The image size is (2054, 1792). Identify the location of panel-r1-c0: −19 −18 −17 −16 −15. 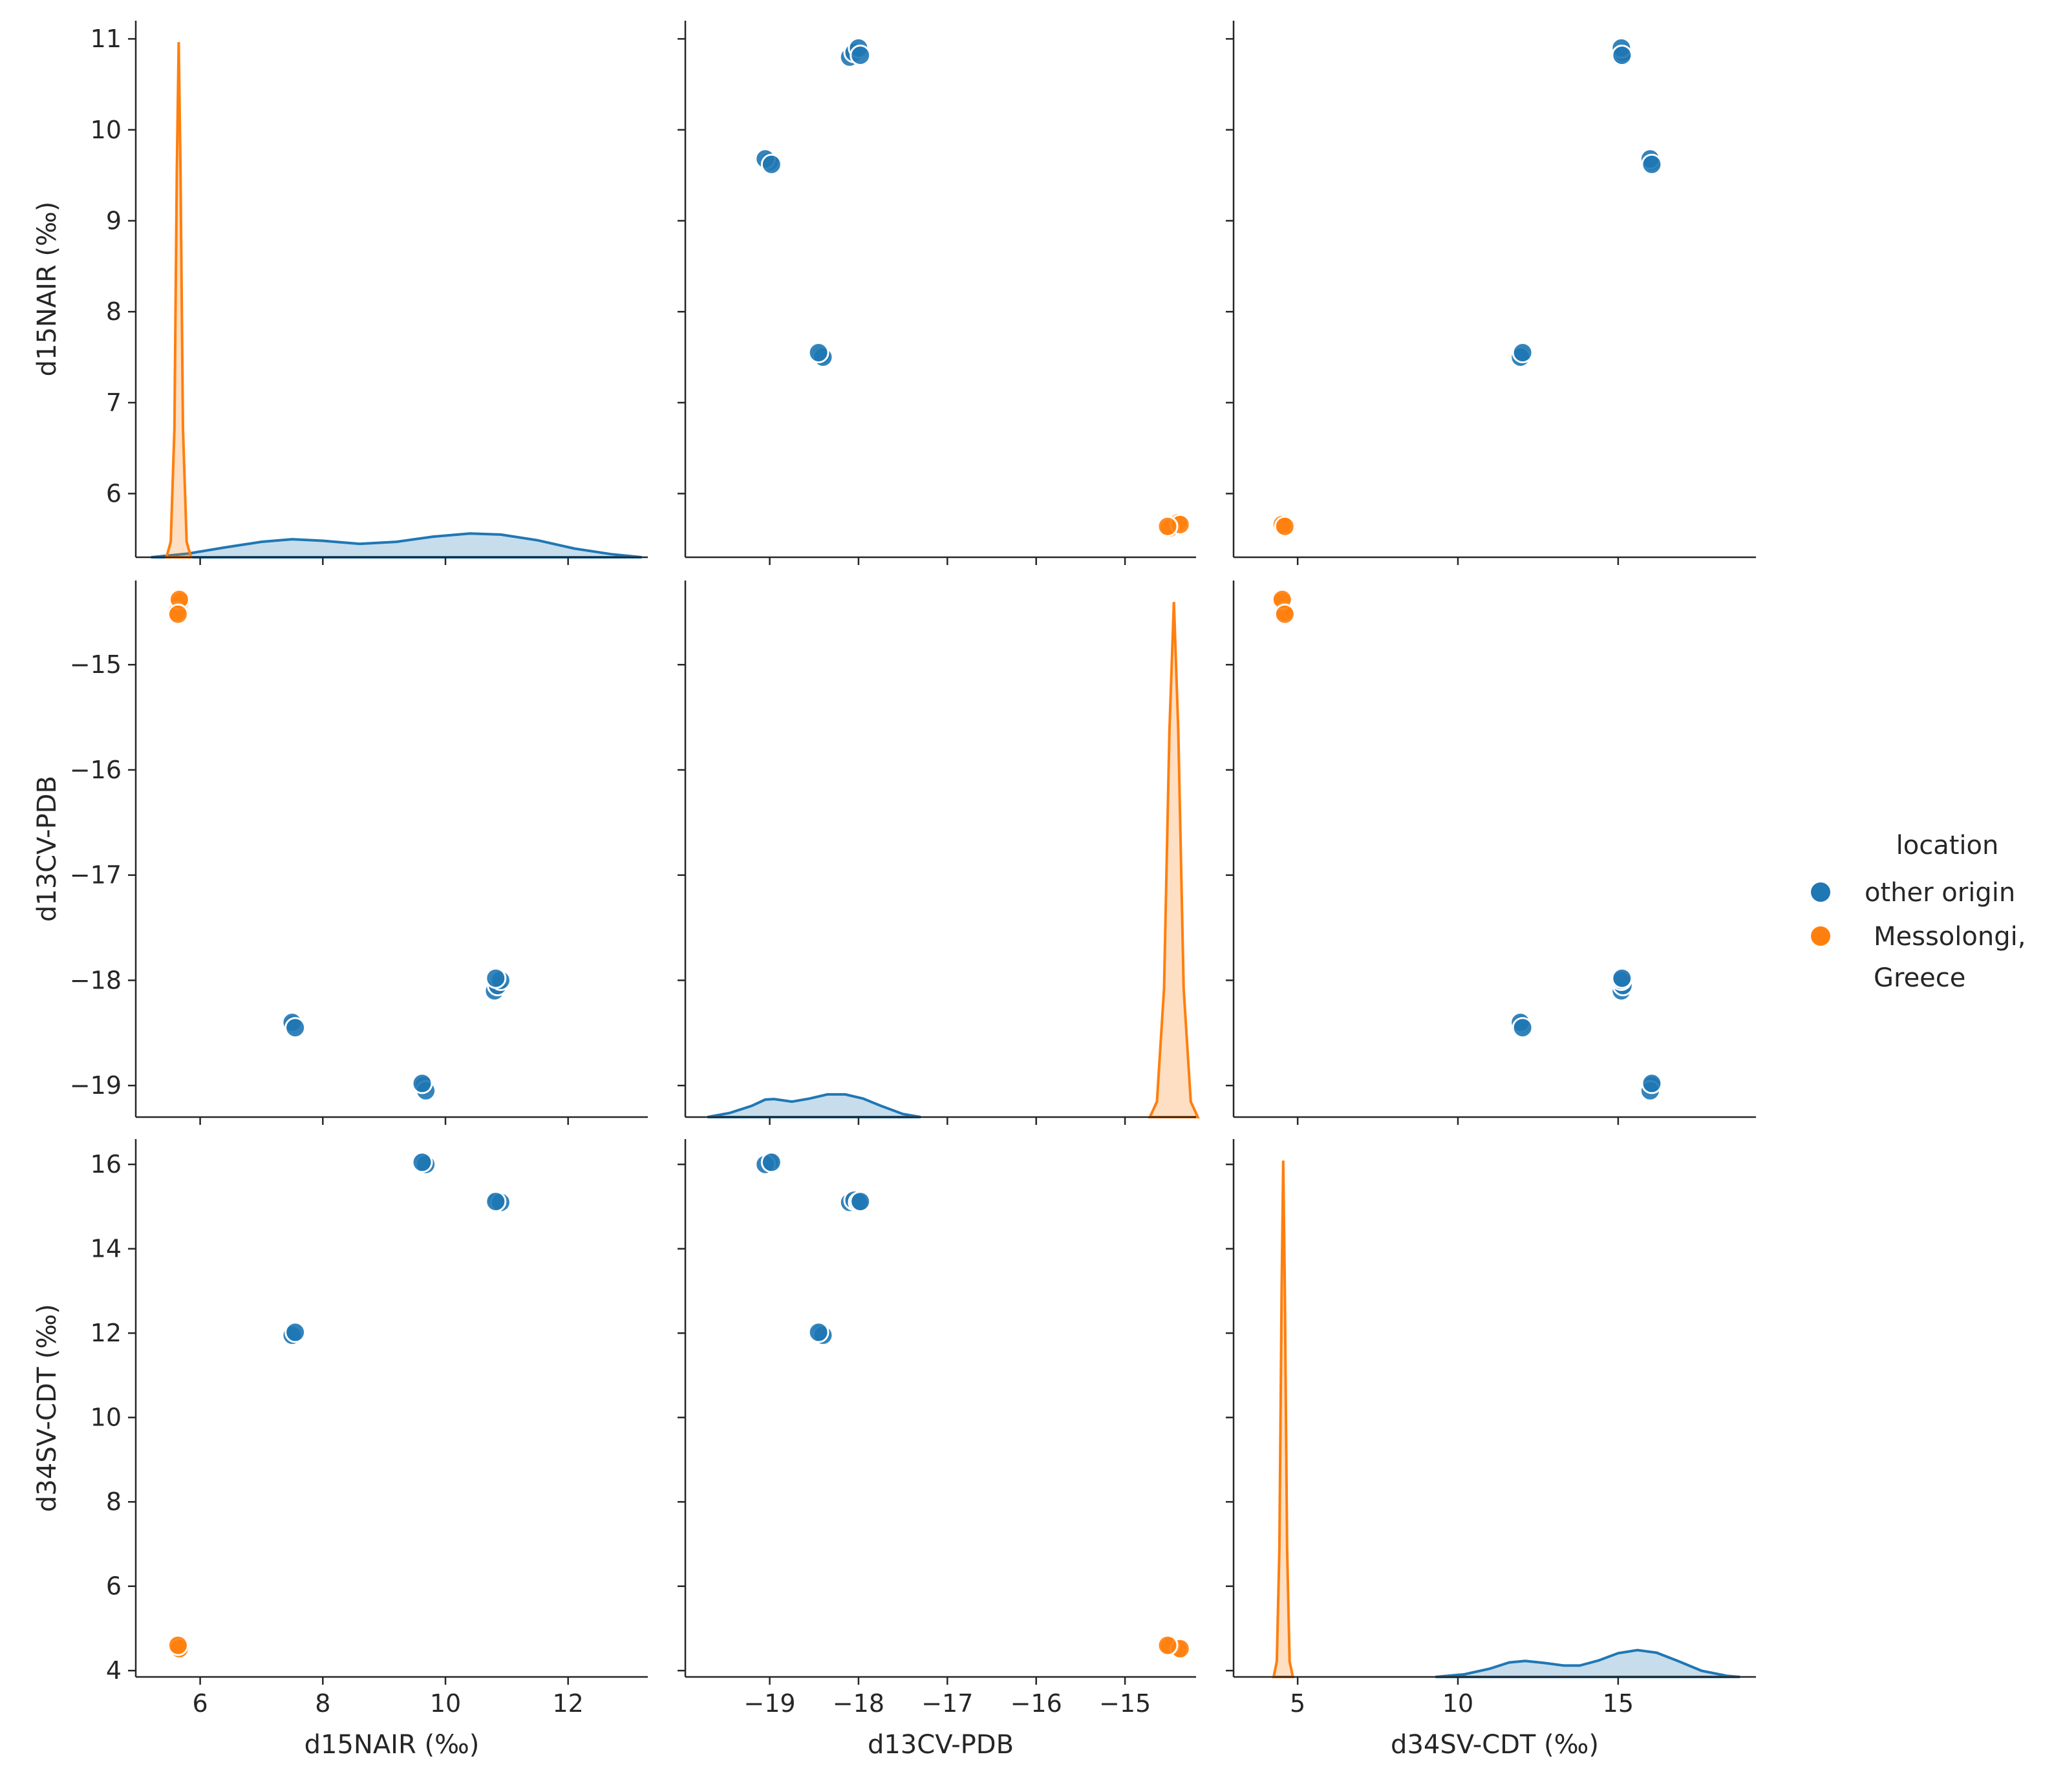
(359, 853).